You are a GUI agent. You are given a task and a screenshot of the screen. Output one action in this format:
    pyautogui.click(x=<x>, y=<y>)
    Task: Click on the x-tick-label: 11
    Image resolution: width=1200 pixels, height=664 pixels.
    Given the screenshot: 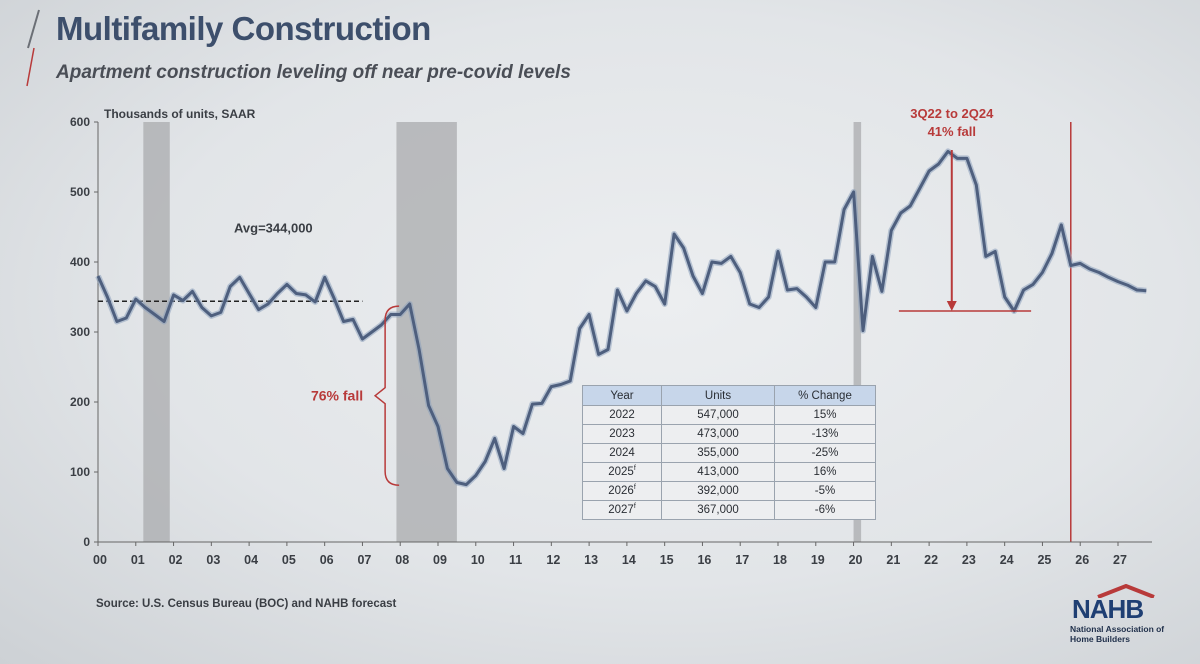 What is the action you would take?
    pyautogui.click(x=515, y=560)
    